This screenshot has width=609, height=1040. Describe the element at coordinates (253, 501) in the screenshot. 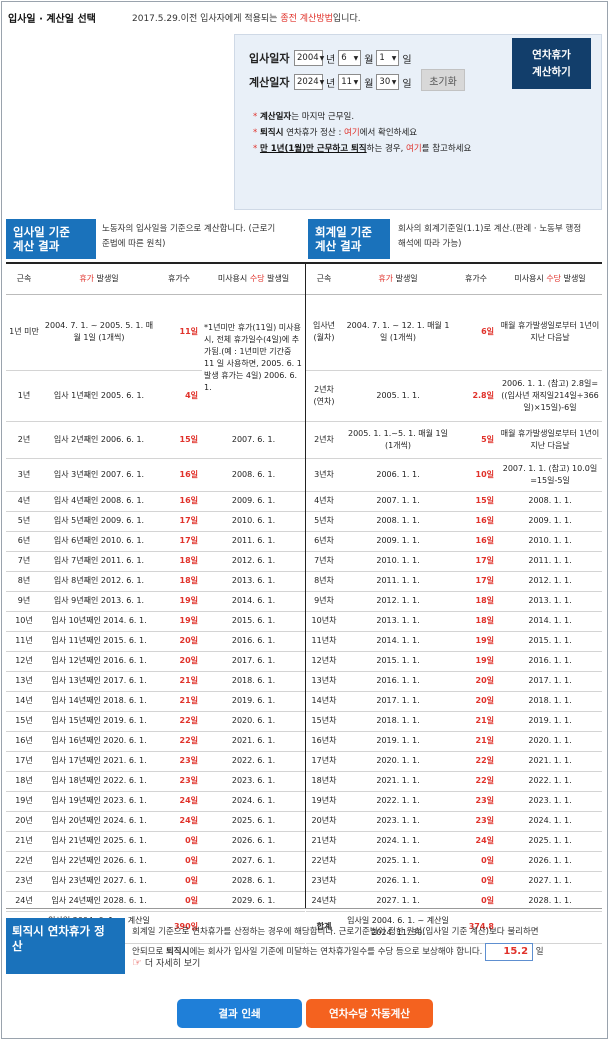

I see `unpaid-date-cell: 2009. 6. 1.` at that location.